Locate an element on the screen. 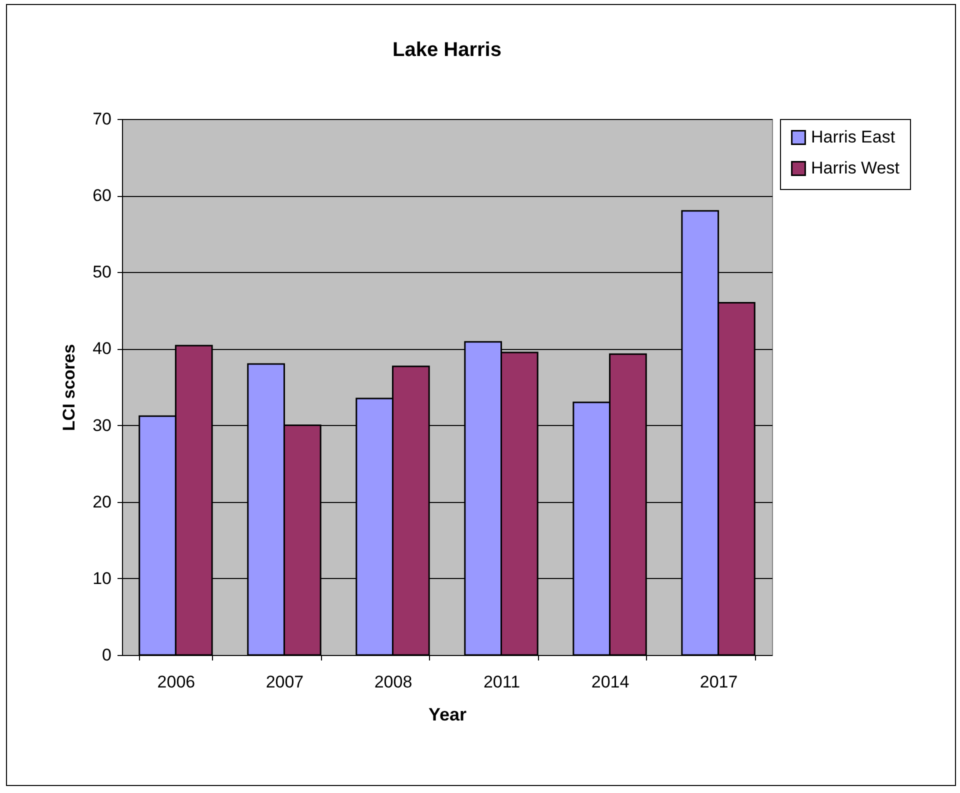 The image size is (960, 793). legend-label: Harris West is located at coordinates (855, 168).